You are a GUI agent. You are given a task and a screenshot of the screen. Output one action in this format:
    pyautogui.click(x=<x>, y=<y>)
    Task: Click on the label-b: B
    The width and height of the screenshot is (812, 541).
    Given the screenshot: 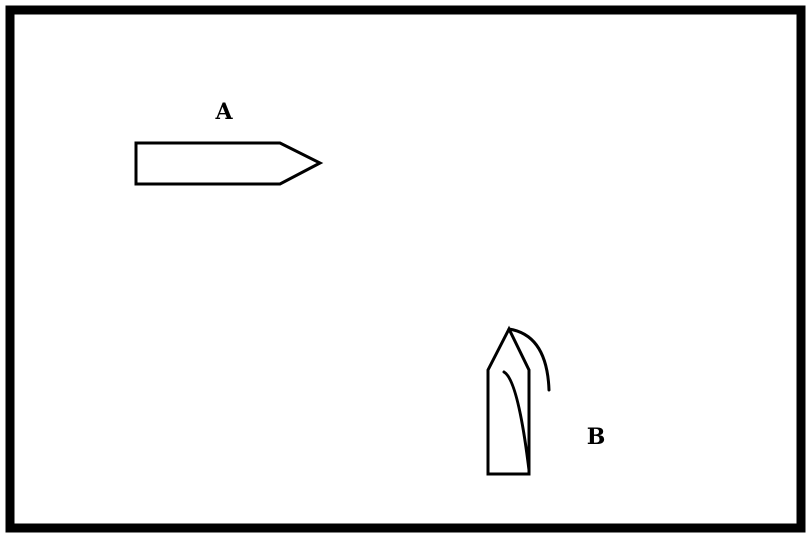 What is the action you would take?
    pyautogui.click(x=596, y=437)
    